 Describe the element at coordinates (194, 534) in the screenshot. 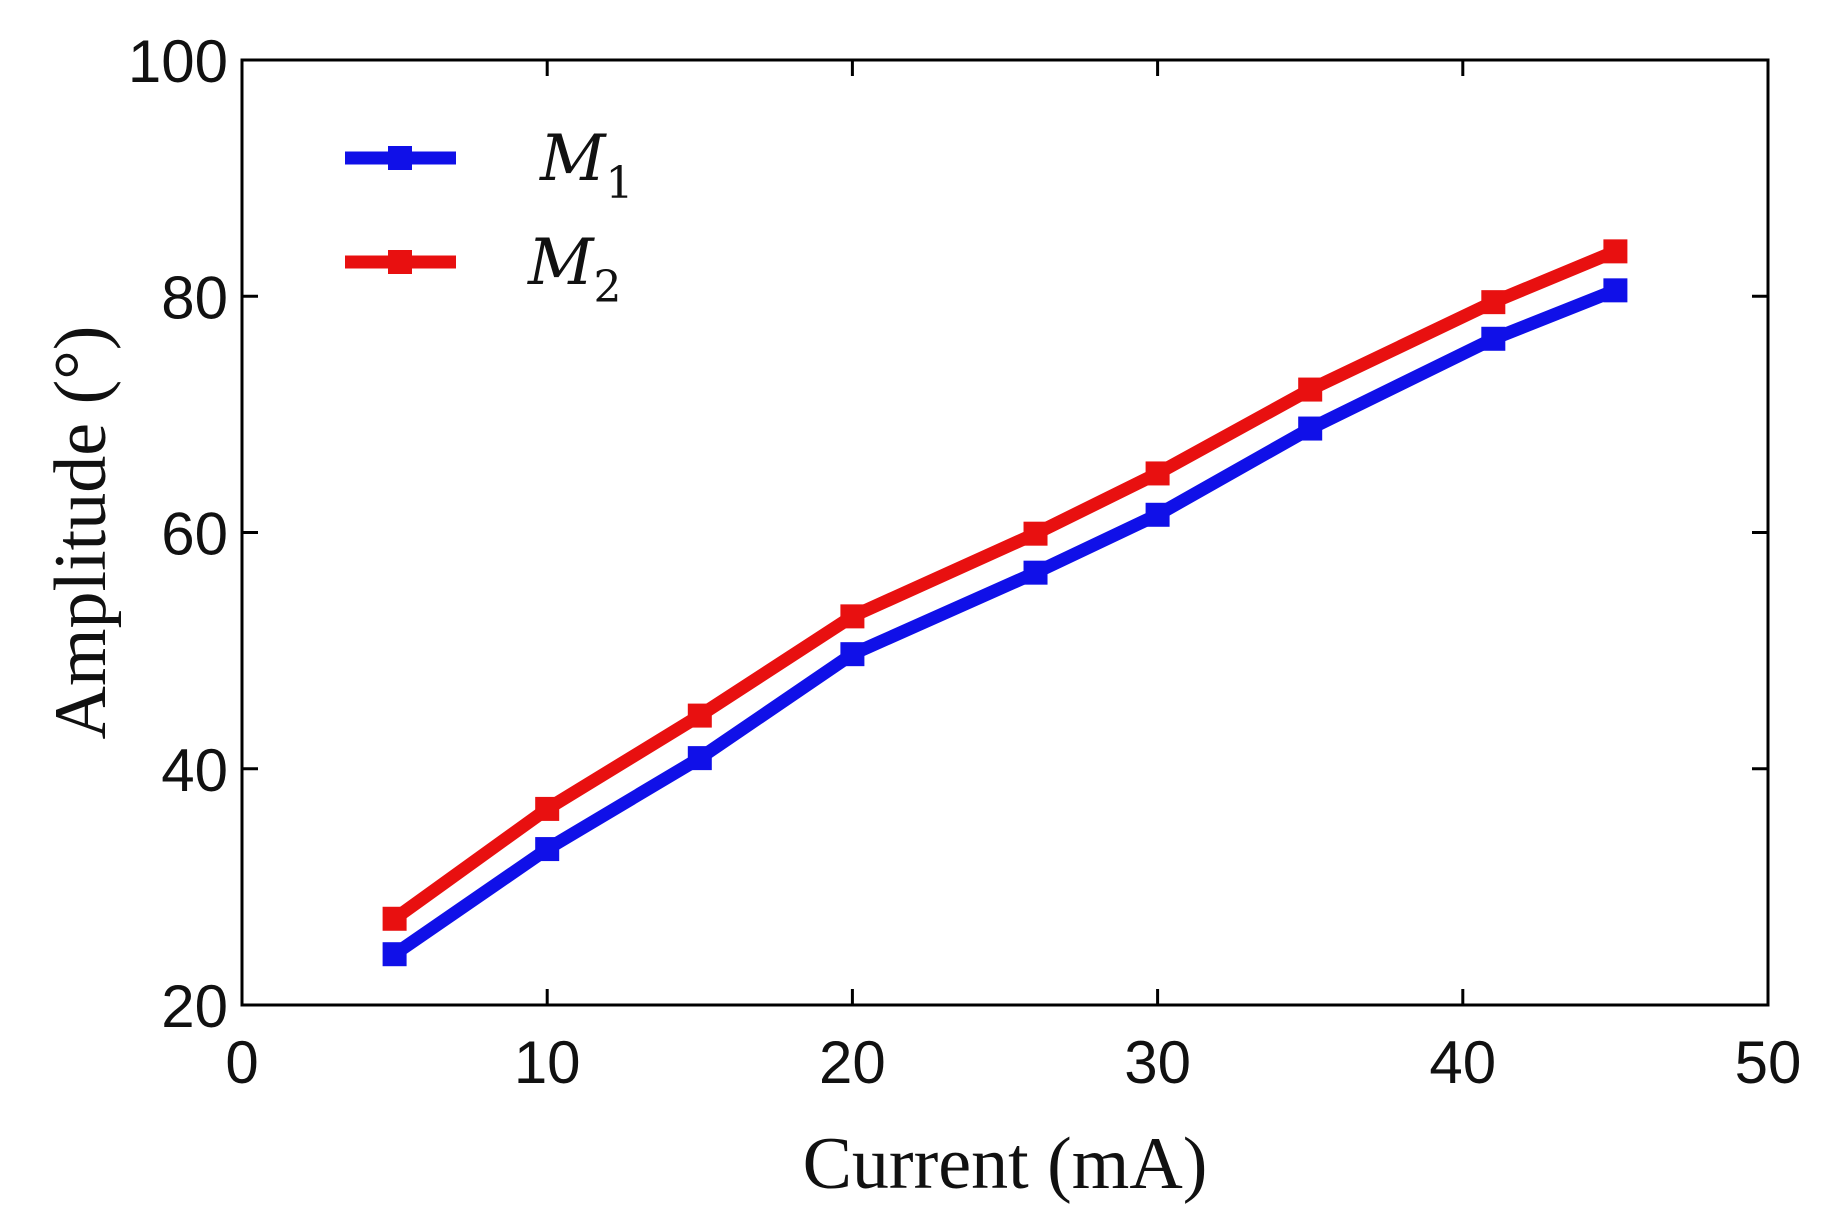

I see `y-tick-label: 60` at that location.